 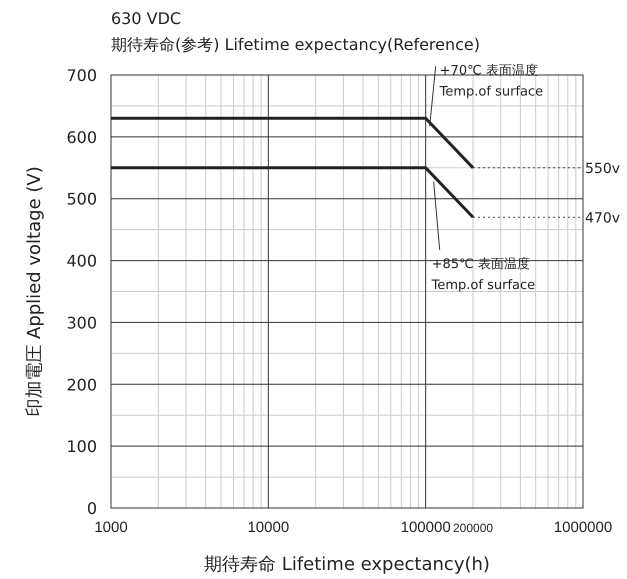 What do you see at coordinates (81, 384) in the screenshot?
I see `y-tick-label: 200` at bounding box center [81, 384].